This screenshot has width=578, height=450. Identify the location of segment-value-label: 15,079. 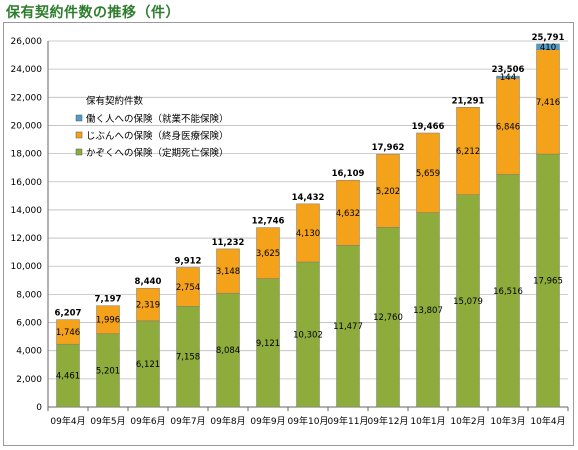
(468, 302).